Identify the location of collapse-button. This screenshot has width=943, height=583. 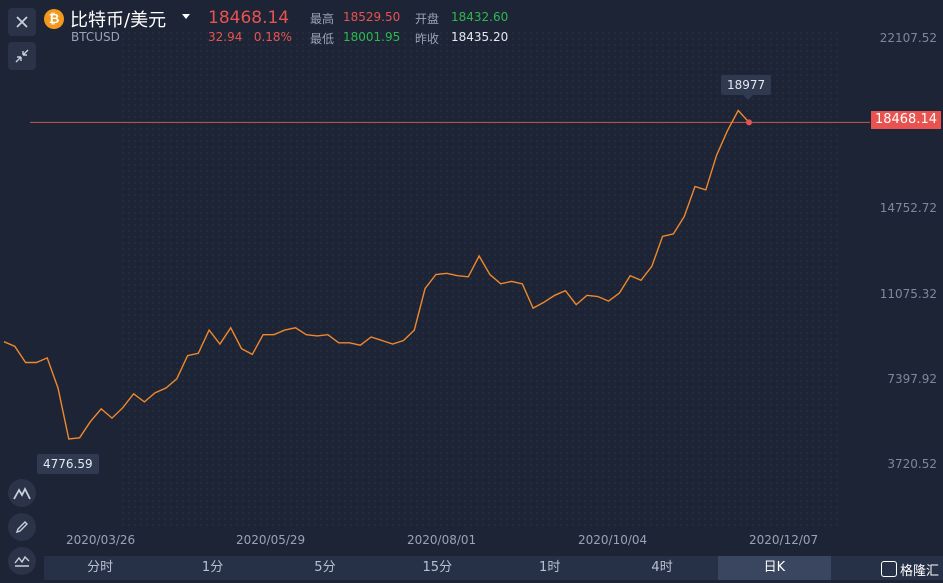
(22, 56).